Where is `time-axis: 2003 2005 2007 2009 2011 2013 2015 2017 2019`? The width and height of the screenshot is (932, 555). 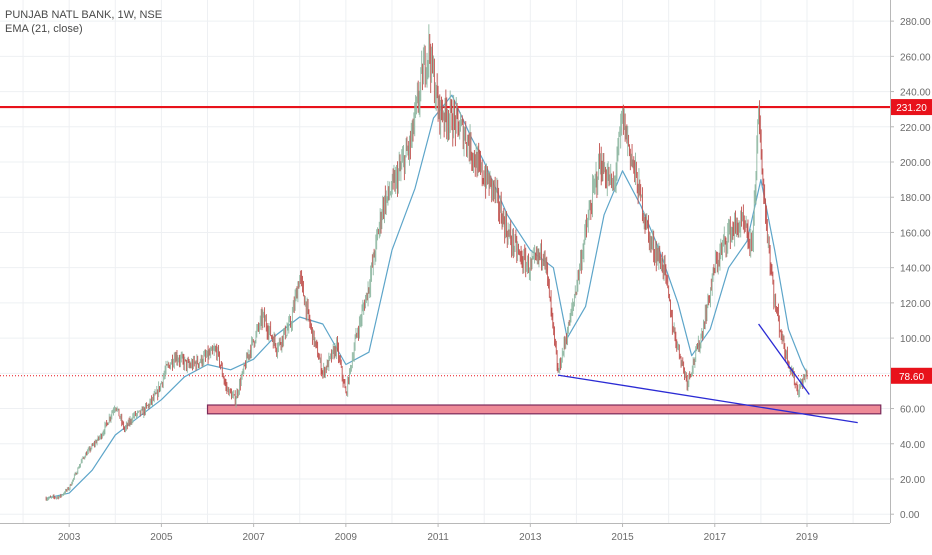
time-axis: 2003 2005 2007 2009 2011 2013 2015 2017 2019 is located at coordinates (438, 533).